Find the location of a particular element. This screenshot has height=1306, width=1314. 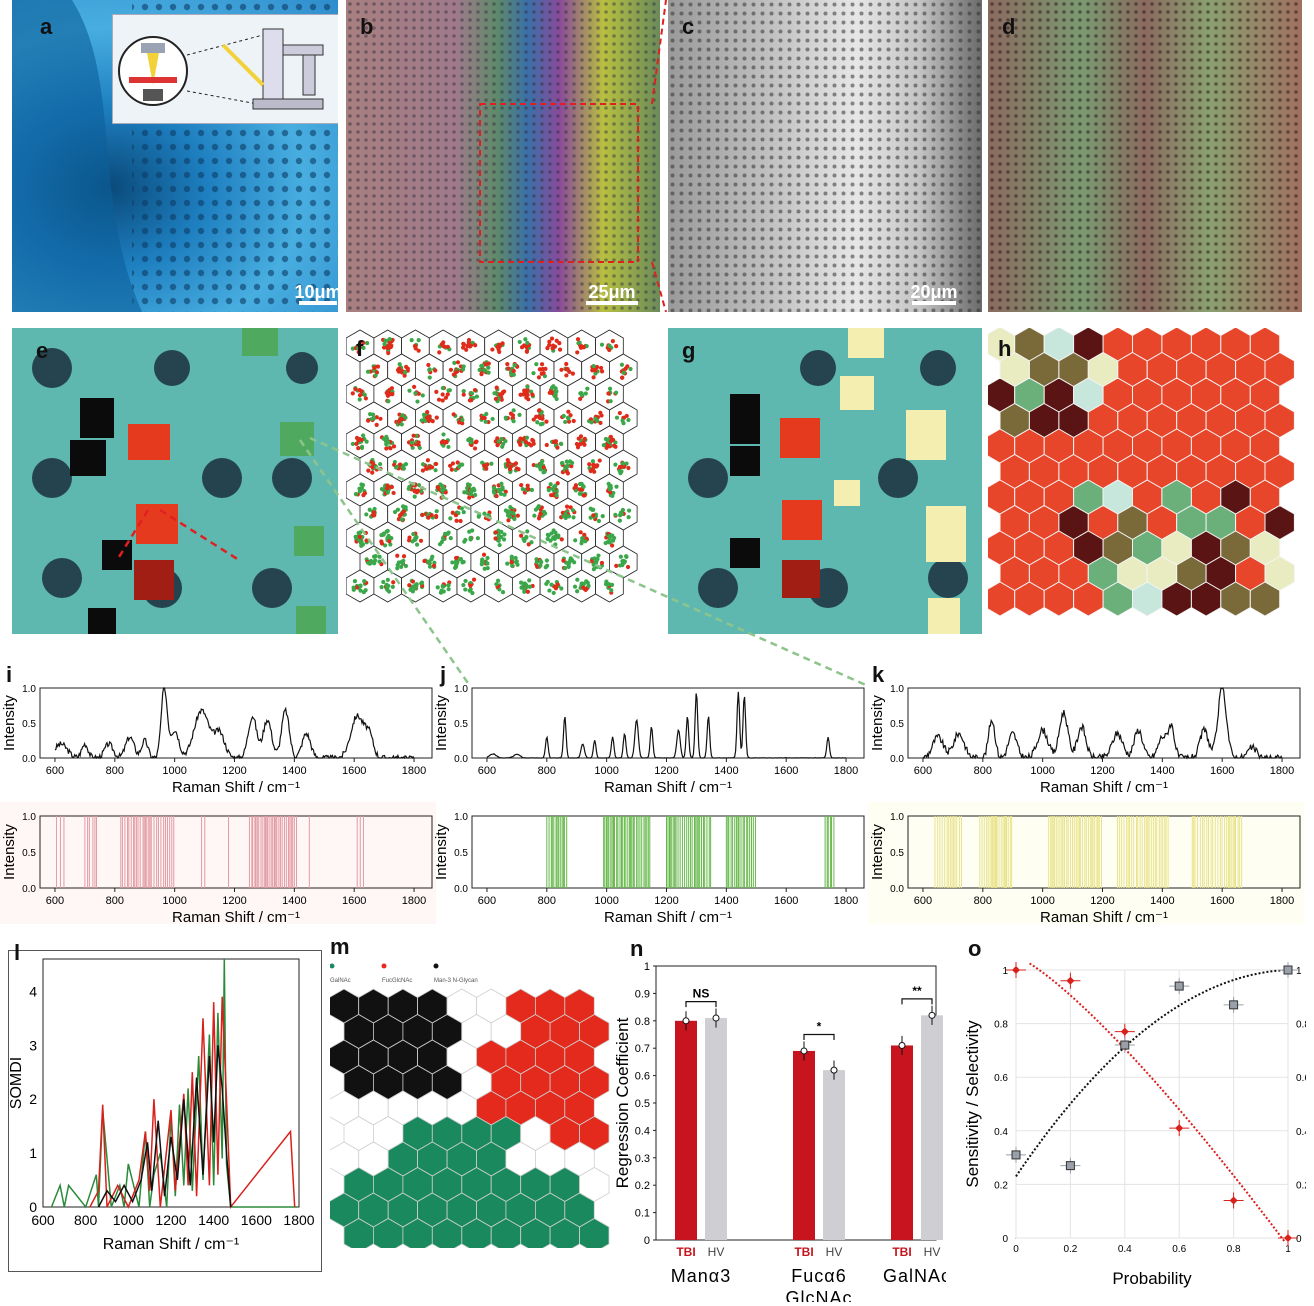

x-tick-label: 0.8 is located at coordinates (1234, 1249).